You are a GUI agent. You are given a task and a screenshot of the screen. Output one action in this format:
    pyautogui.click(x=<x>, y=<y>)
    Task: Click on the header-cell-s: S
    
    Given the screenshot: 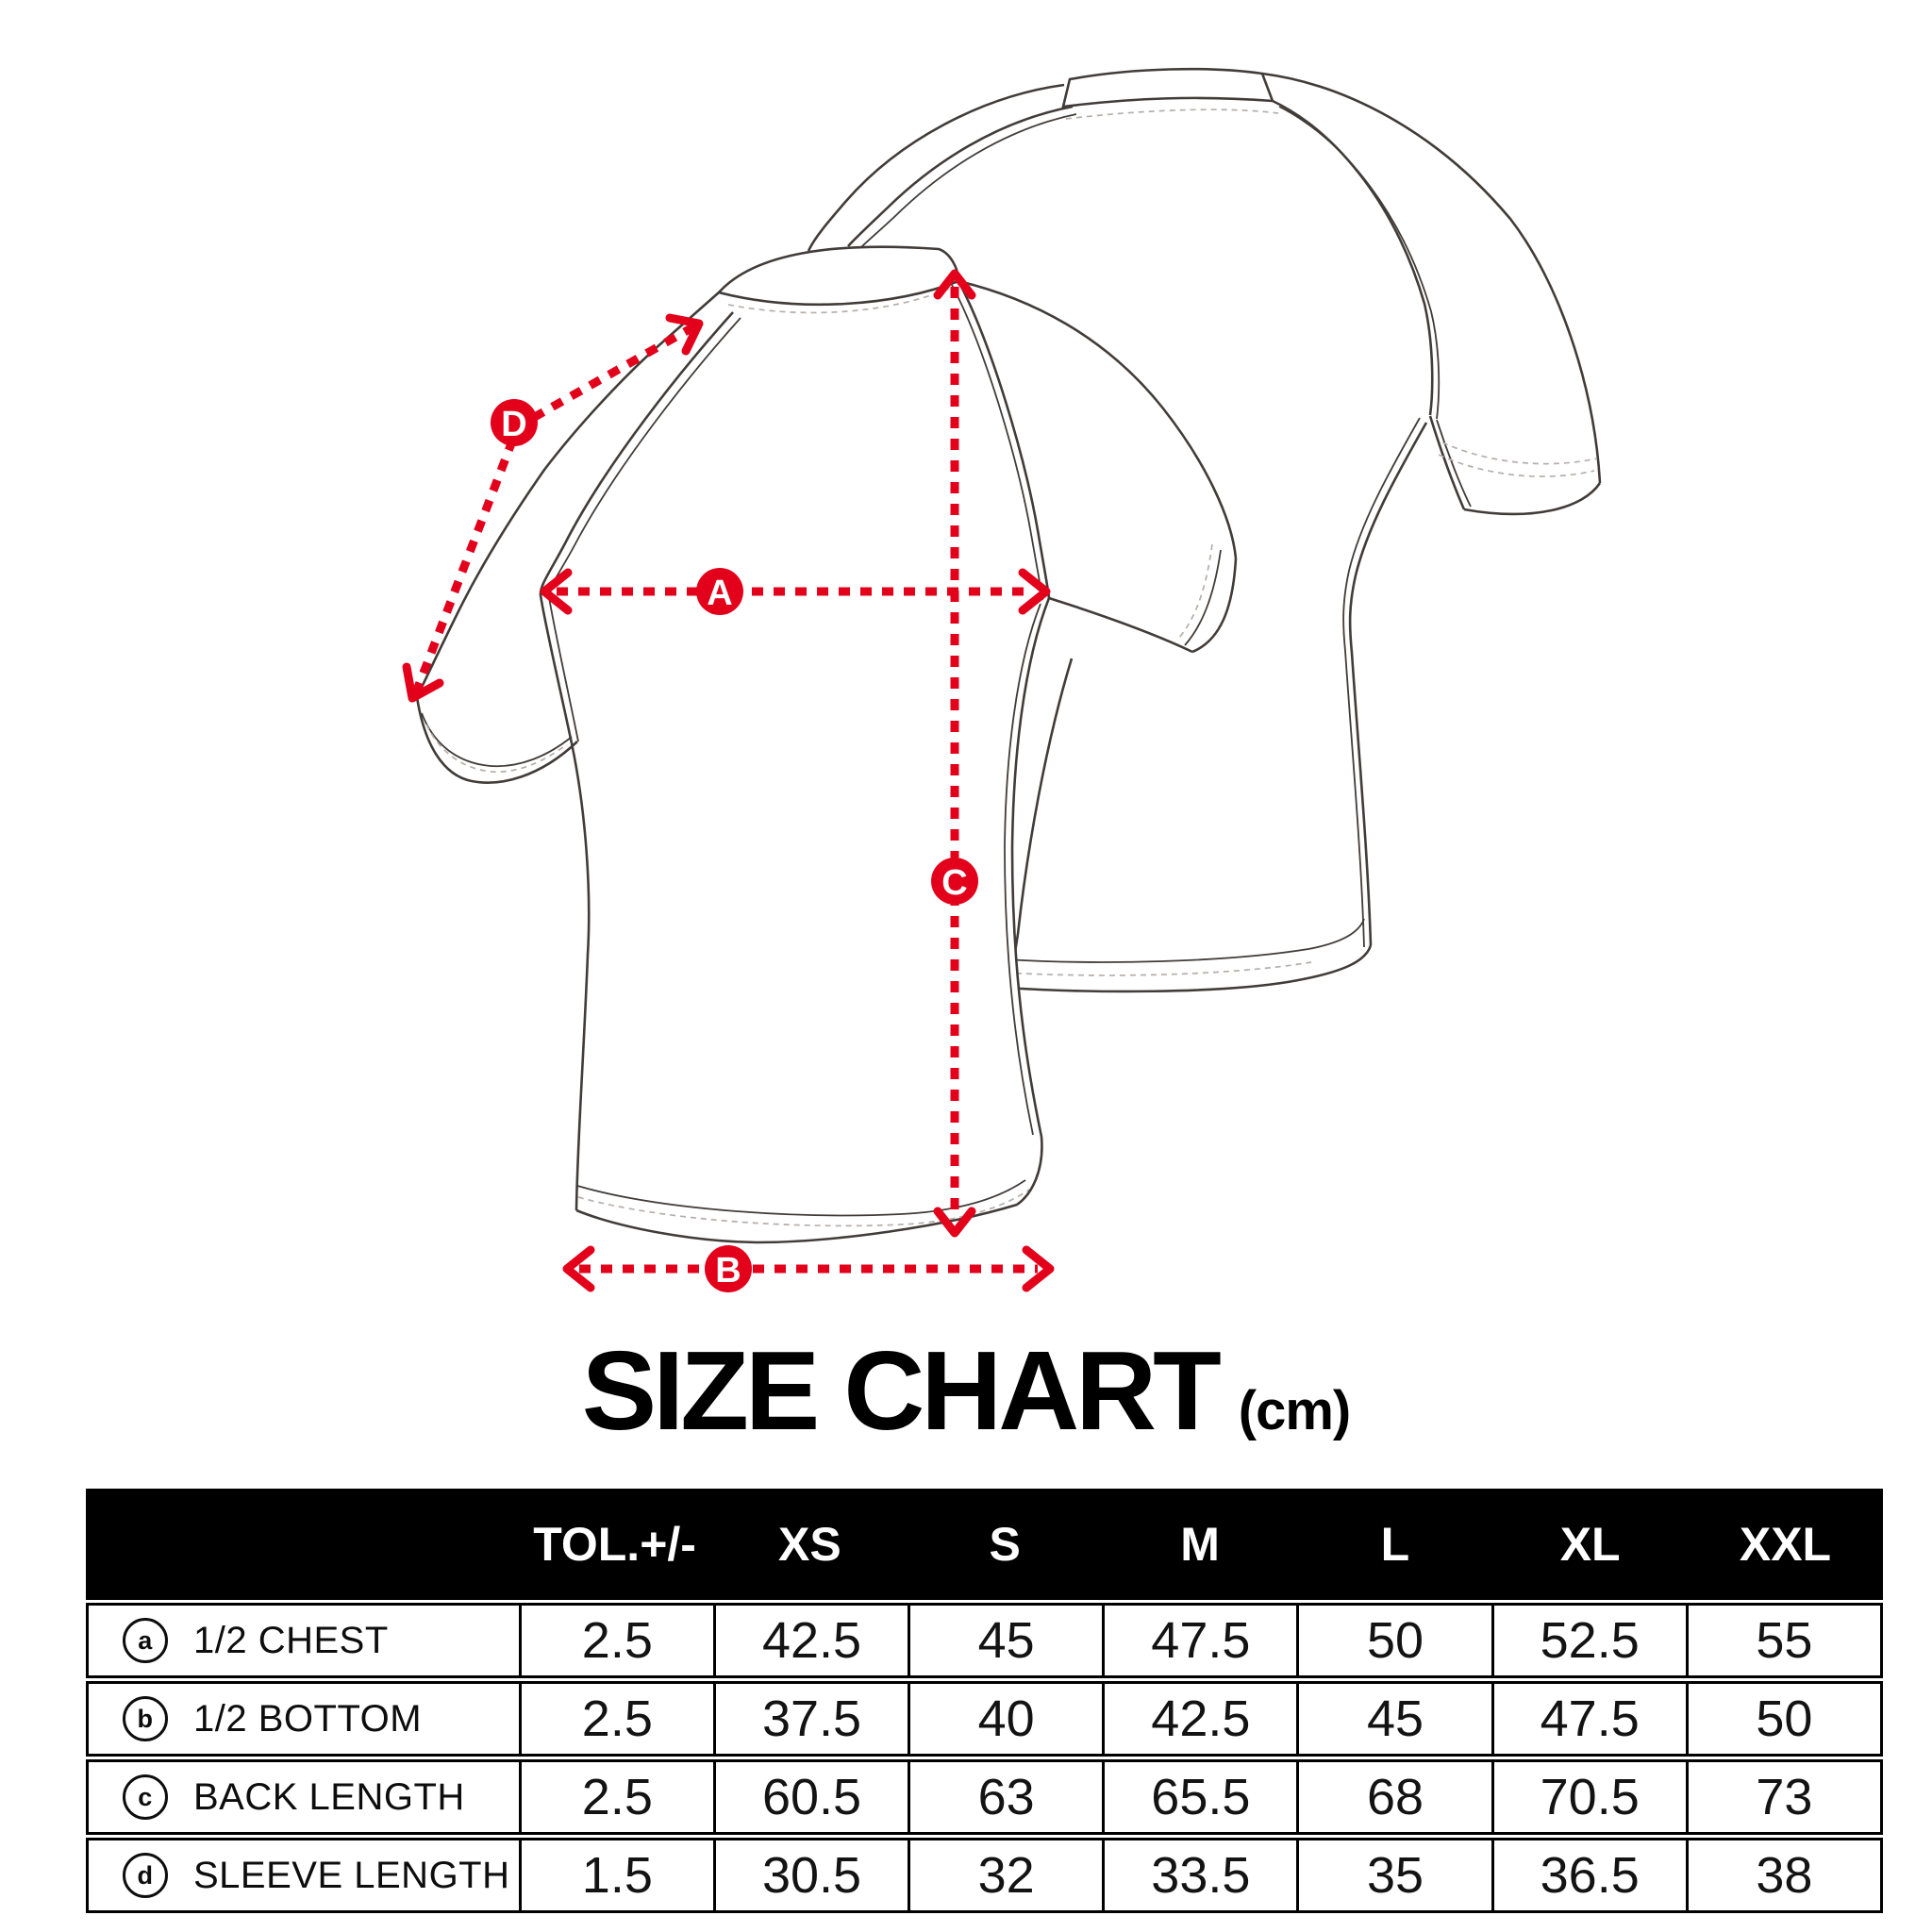 What is the action you would take?
    pyautogui.click(x=1005, y=1545)
    